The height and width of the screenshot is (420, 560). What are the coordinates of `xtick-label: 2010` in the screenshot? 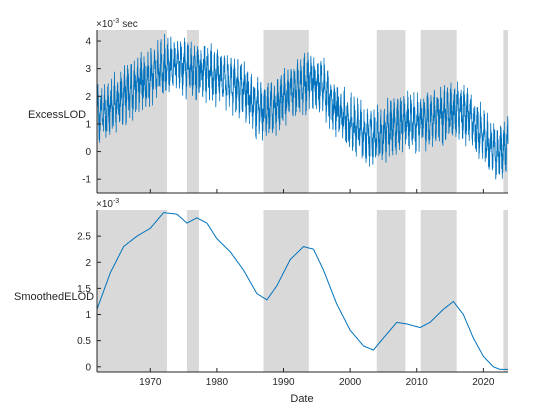 It's located at (417, 382).